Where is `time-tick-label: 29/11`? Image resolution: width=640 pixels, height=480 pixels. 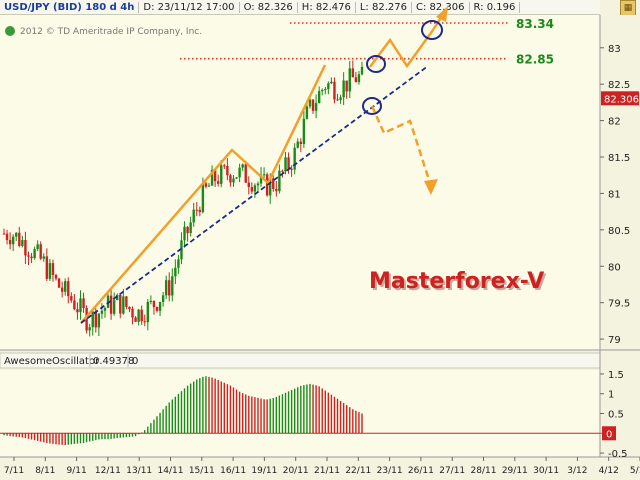
time-tick-label: 29/11 is located at coordinates (515, 471).